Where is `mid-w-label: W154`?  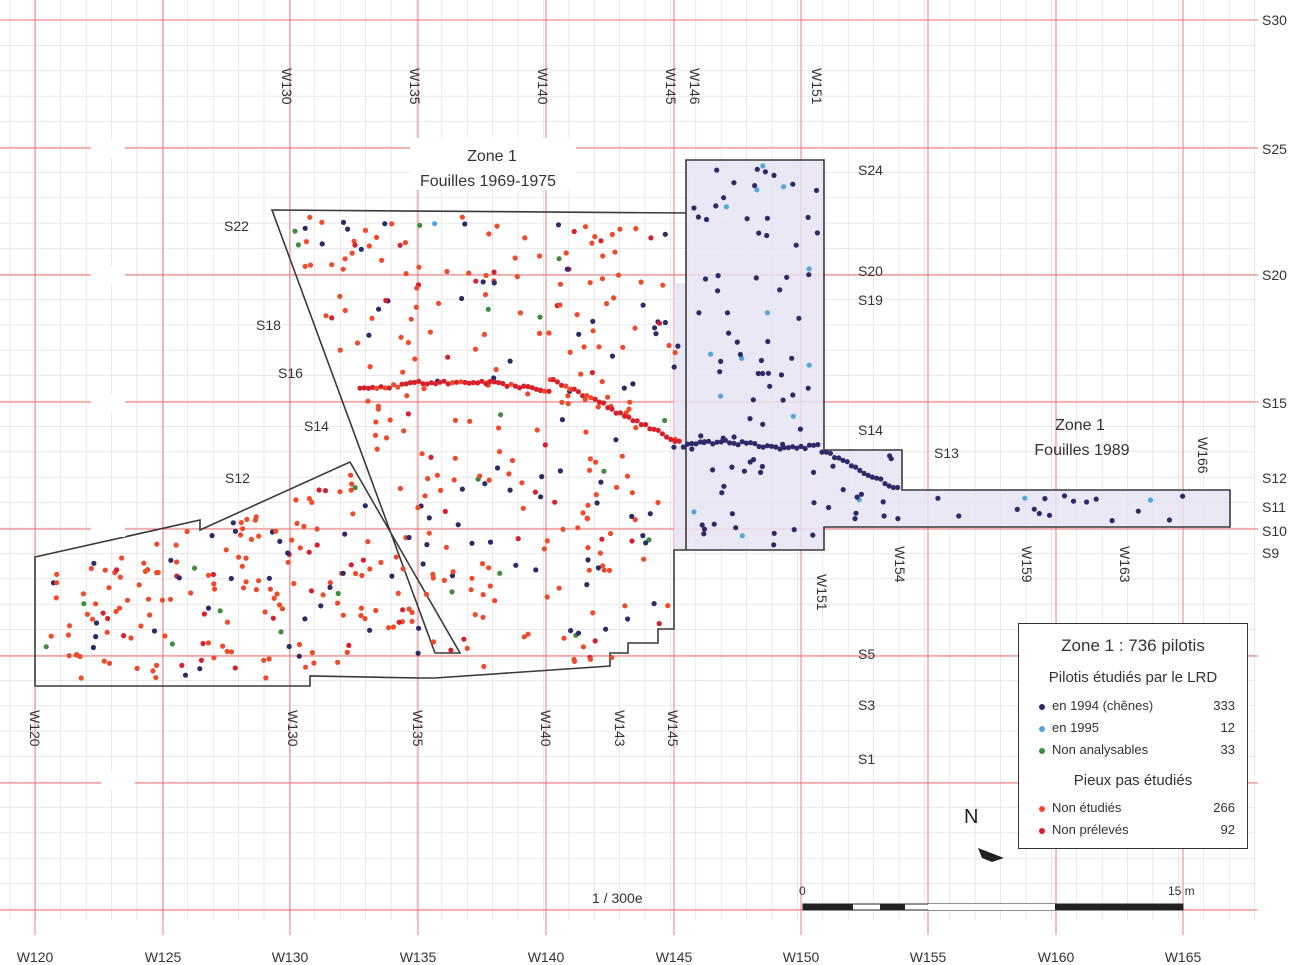 mid-w-label: W154 is located at coordinates (900, 564).